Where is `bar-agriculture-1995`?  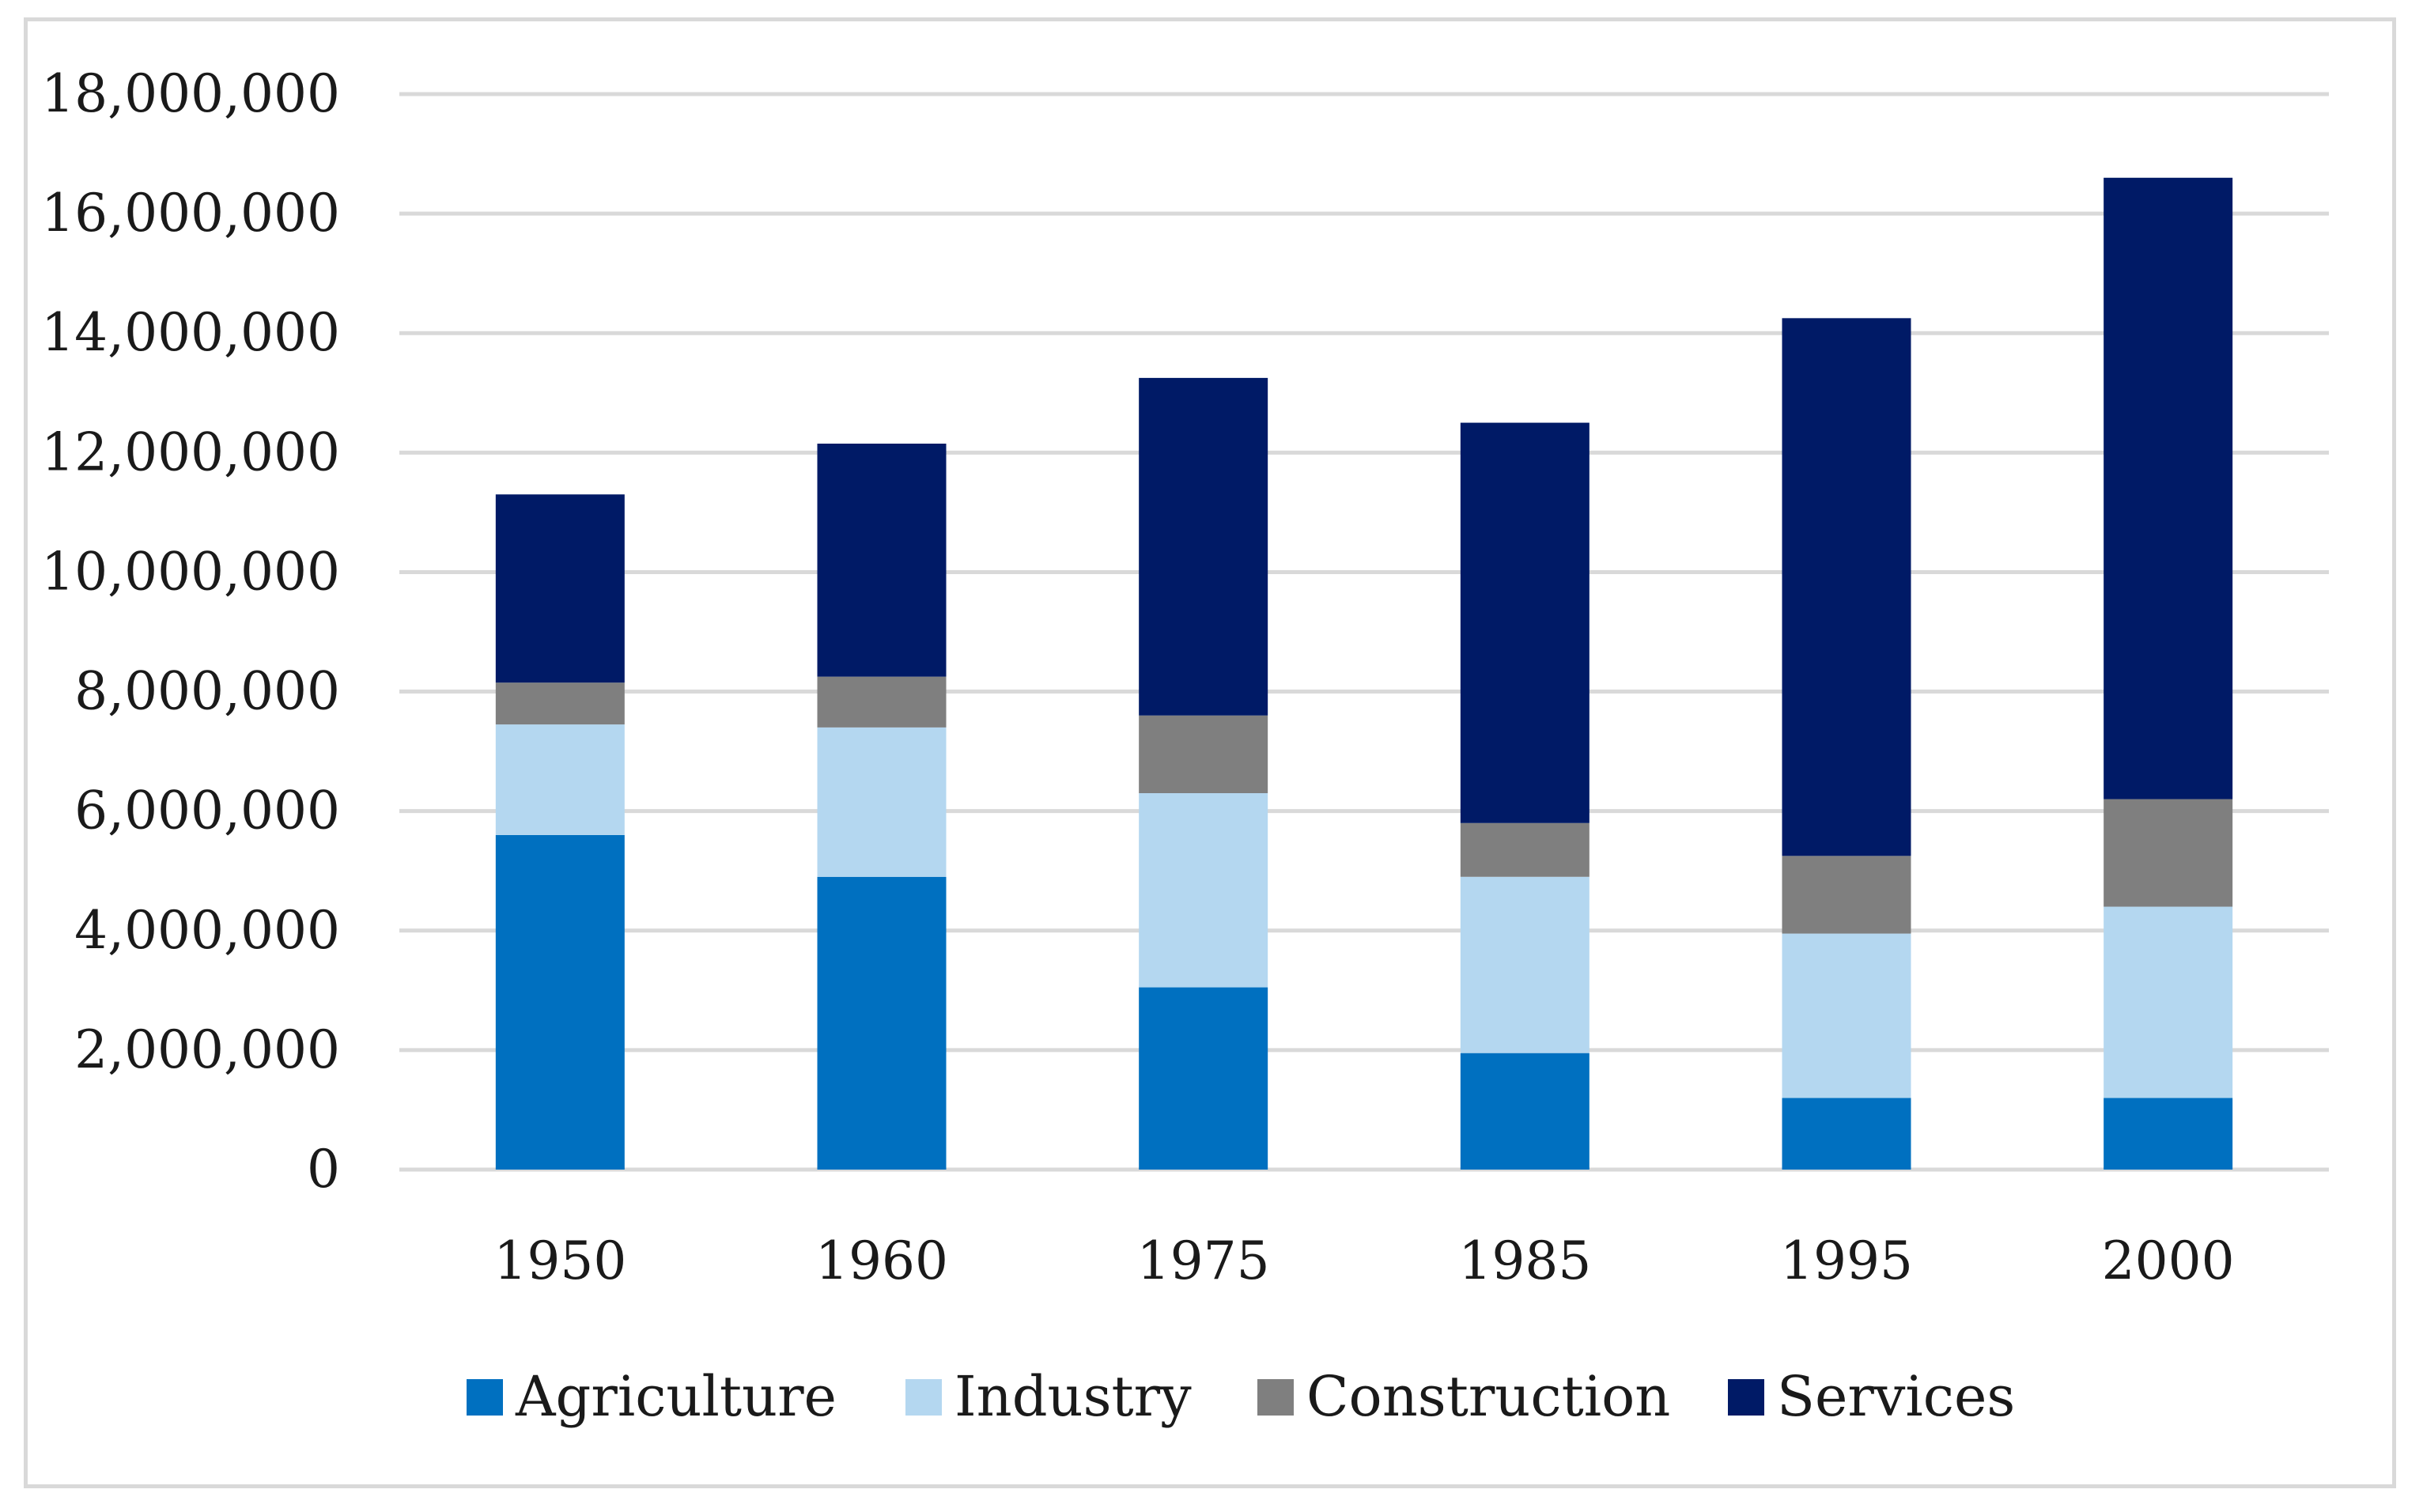 bar-agriculture-1995 is located at coordinates (1846, 1134).